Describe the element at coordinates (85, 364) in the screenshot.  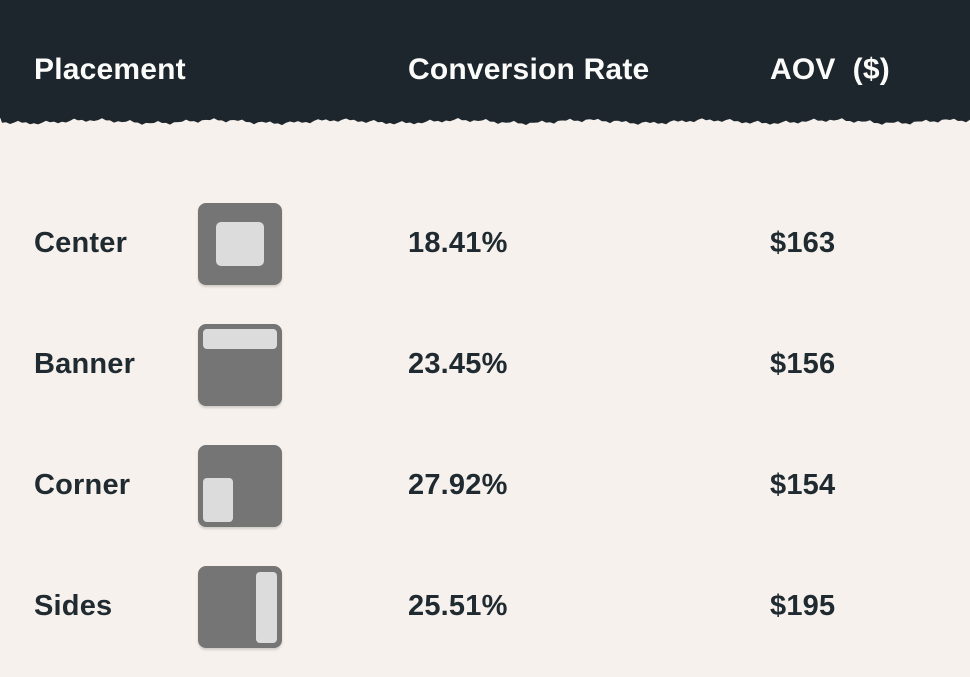
I see `placement-label: Banner` at that location.